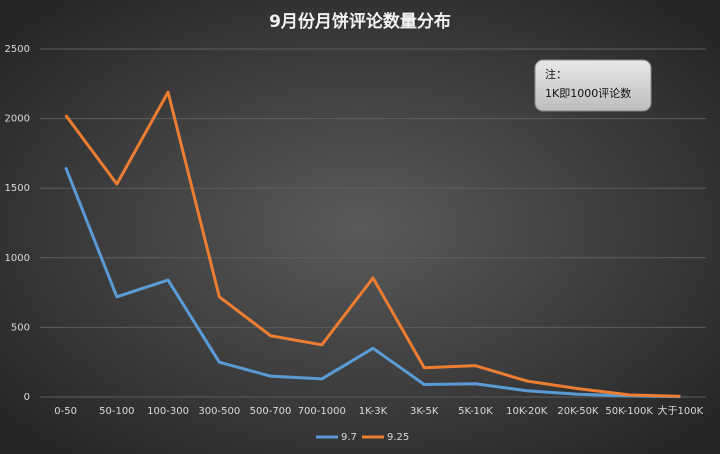 This screenshot has height=454, width=720. What do you see at coordinates (475, 411) in the screenshot?
I see `x-tick-label: 5K-10K` at bounding box center [475, 411].